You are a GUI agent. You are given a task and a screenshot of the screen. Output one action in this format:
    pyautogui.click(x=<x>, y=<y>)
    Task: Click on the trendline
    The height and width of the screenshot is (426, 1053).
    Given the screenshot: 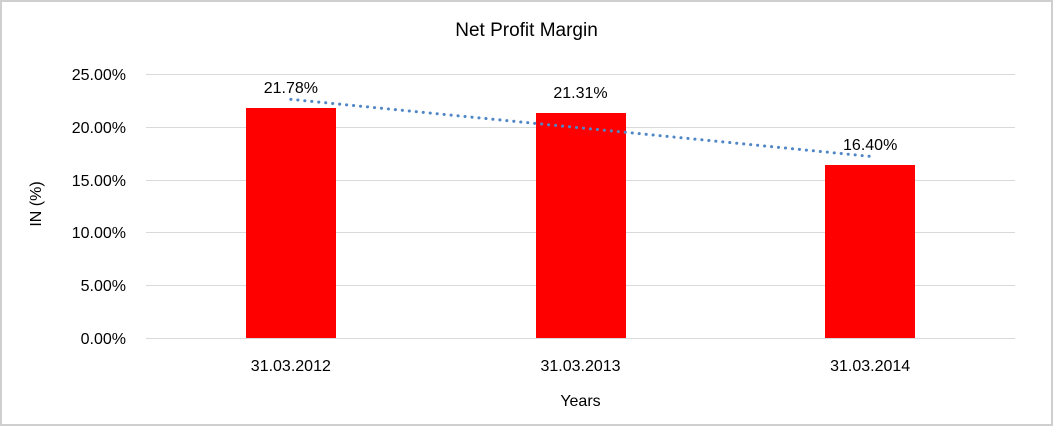 What is the action you would take?
    pyautogui.click(x=580, y=127)
    